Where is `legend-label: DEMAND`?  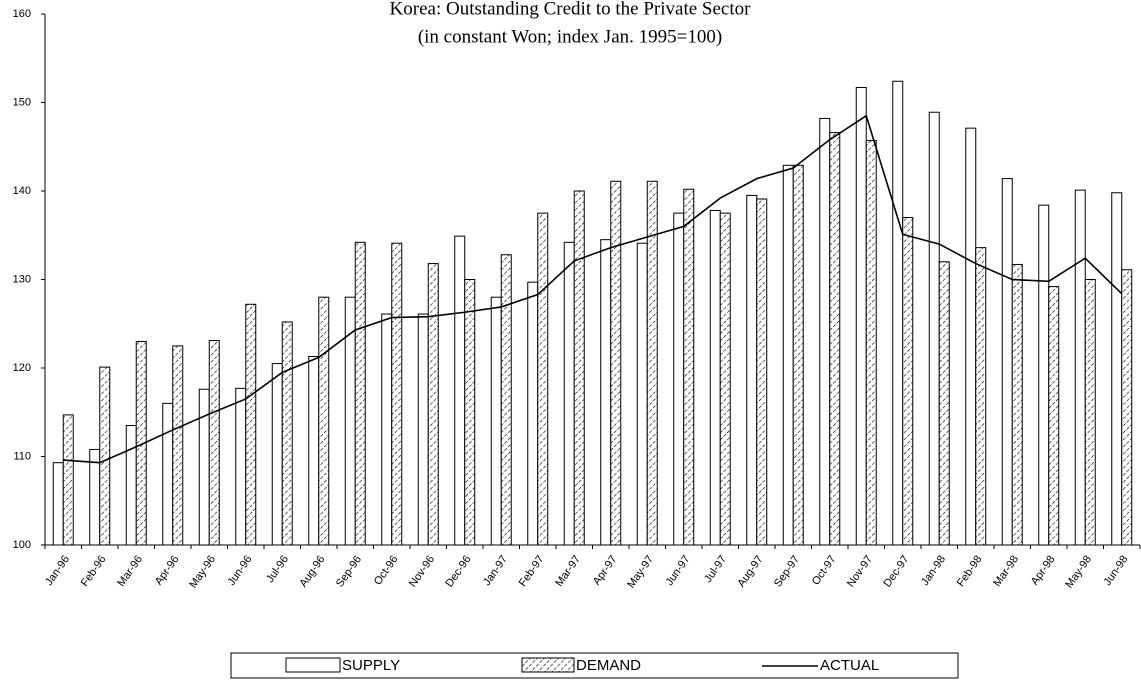 legend-label: DEMAND is located at coordinates (608, 665).